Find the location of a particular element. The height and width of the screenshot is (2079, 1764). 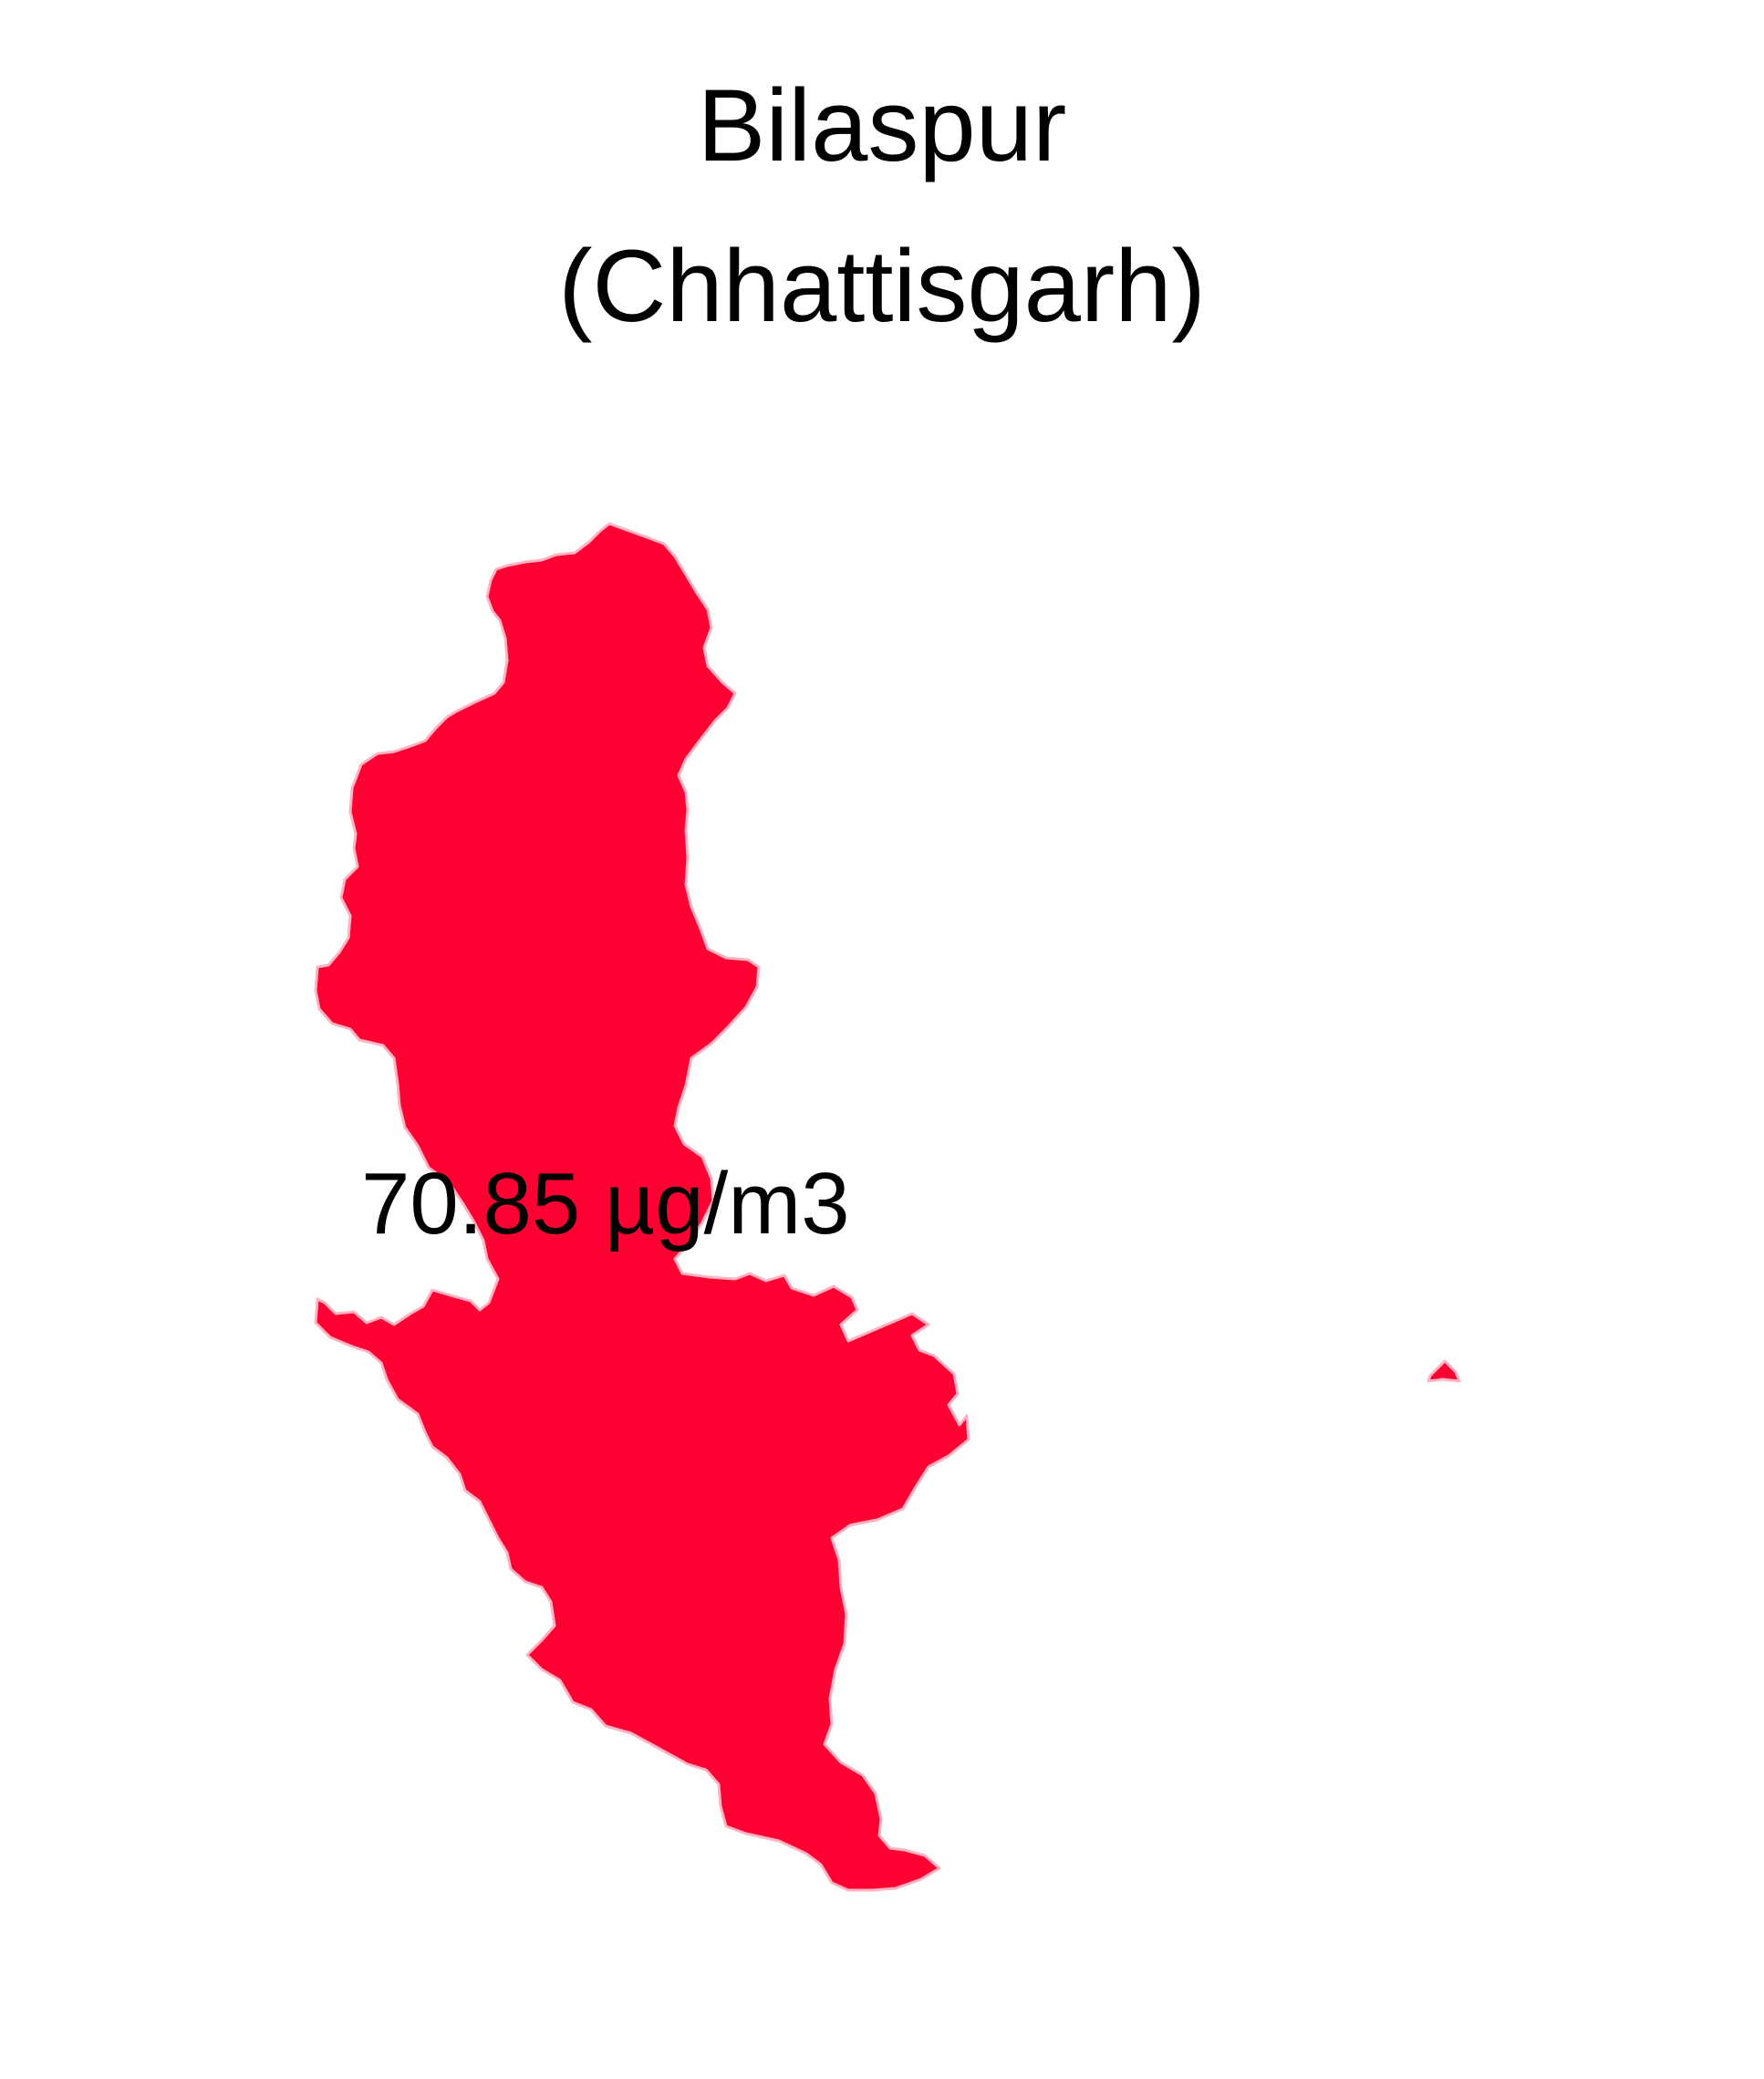

map-title-district: Bilaspur is located at coordinates (882, 125).